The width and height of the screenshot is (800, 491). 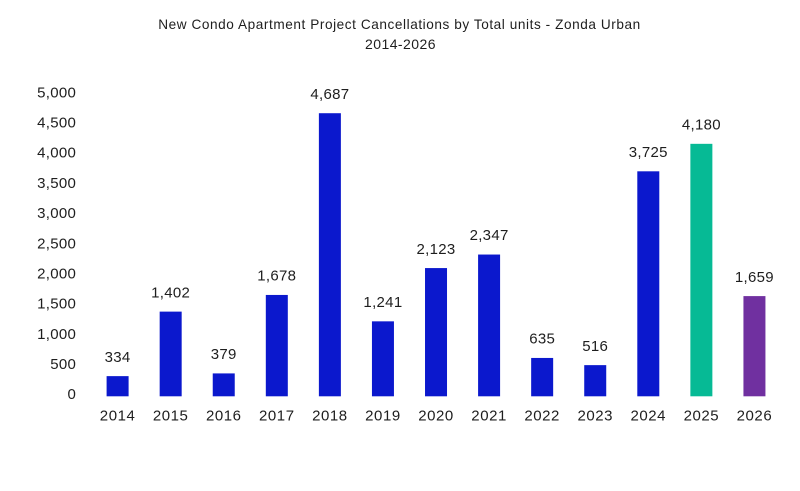 I want to click on svg-text: 2019, so click(x=383, y=416).